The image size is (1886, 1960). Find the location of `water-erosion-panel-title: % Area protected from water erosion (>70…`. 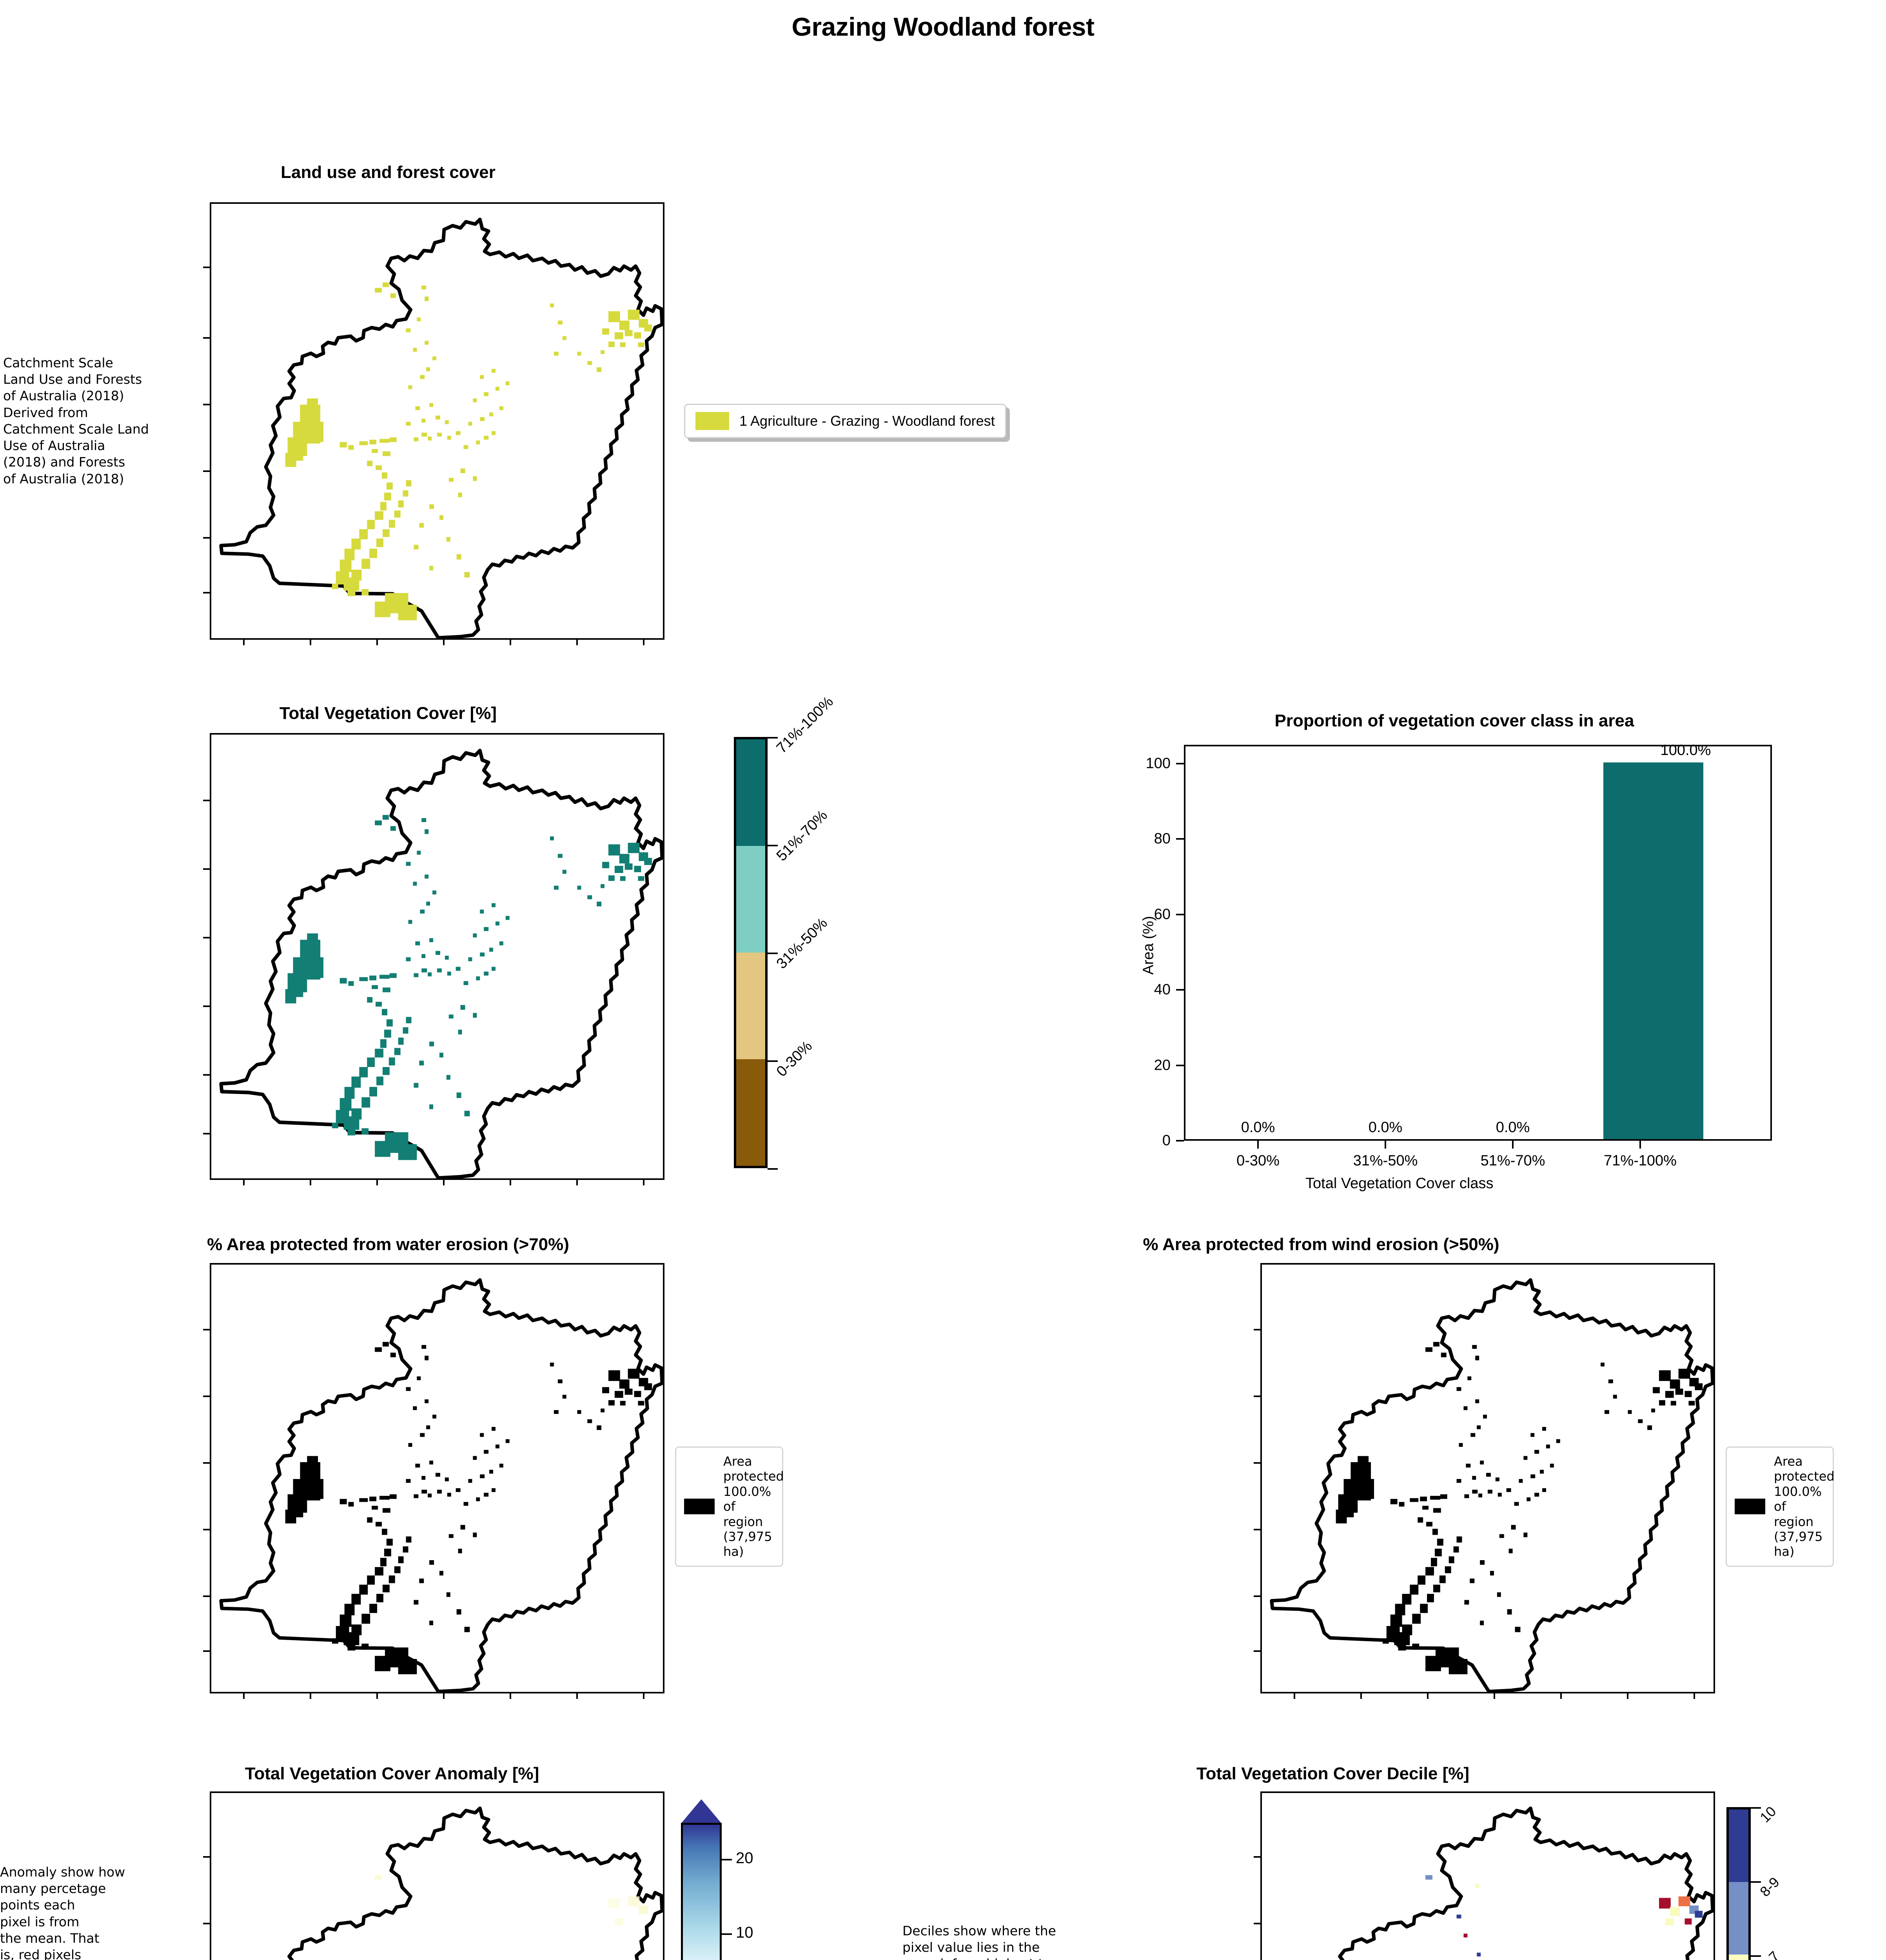

water-erosion-panel-title: % Area protected from water erosion (>70… is located at coordinates (388, 1244).